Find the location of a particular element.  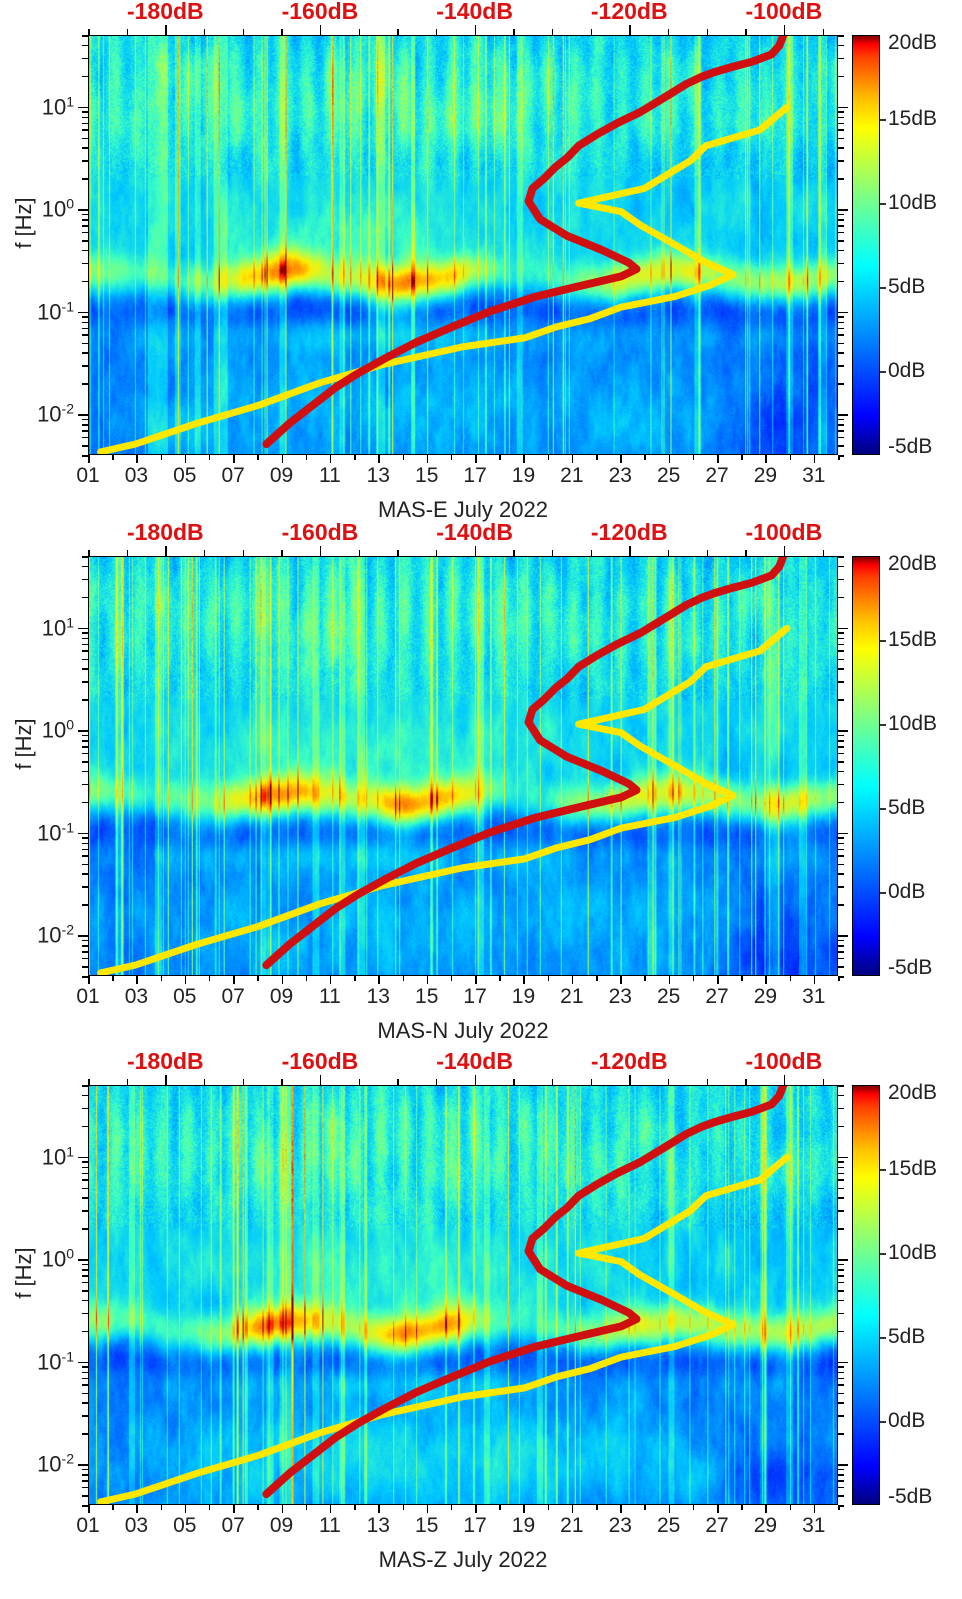

day-axis-label: 23 is located at coordinates (620, 1525).